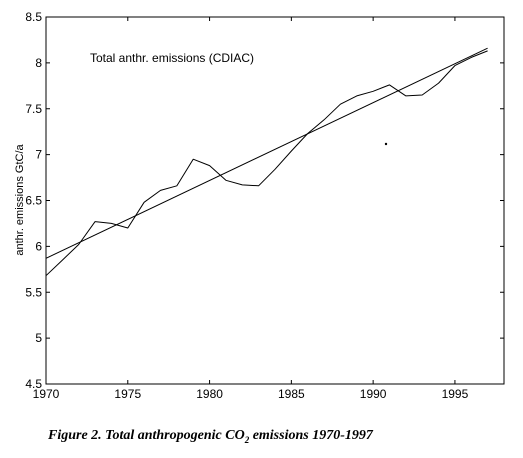 This screenshot has width=523, height=458. What do you see at coordinates (33, 292) in the screenshot?
I see `y-tick-label: 5.5` at bounding box center [33, 292].